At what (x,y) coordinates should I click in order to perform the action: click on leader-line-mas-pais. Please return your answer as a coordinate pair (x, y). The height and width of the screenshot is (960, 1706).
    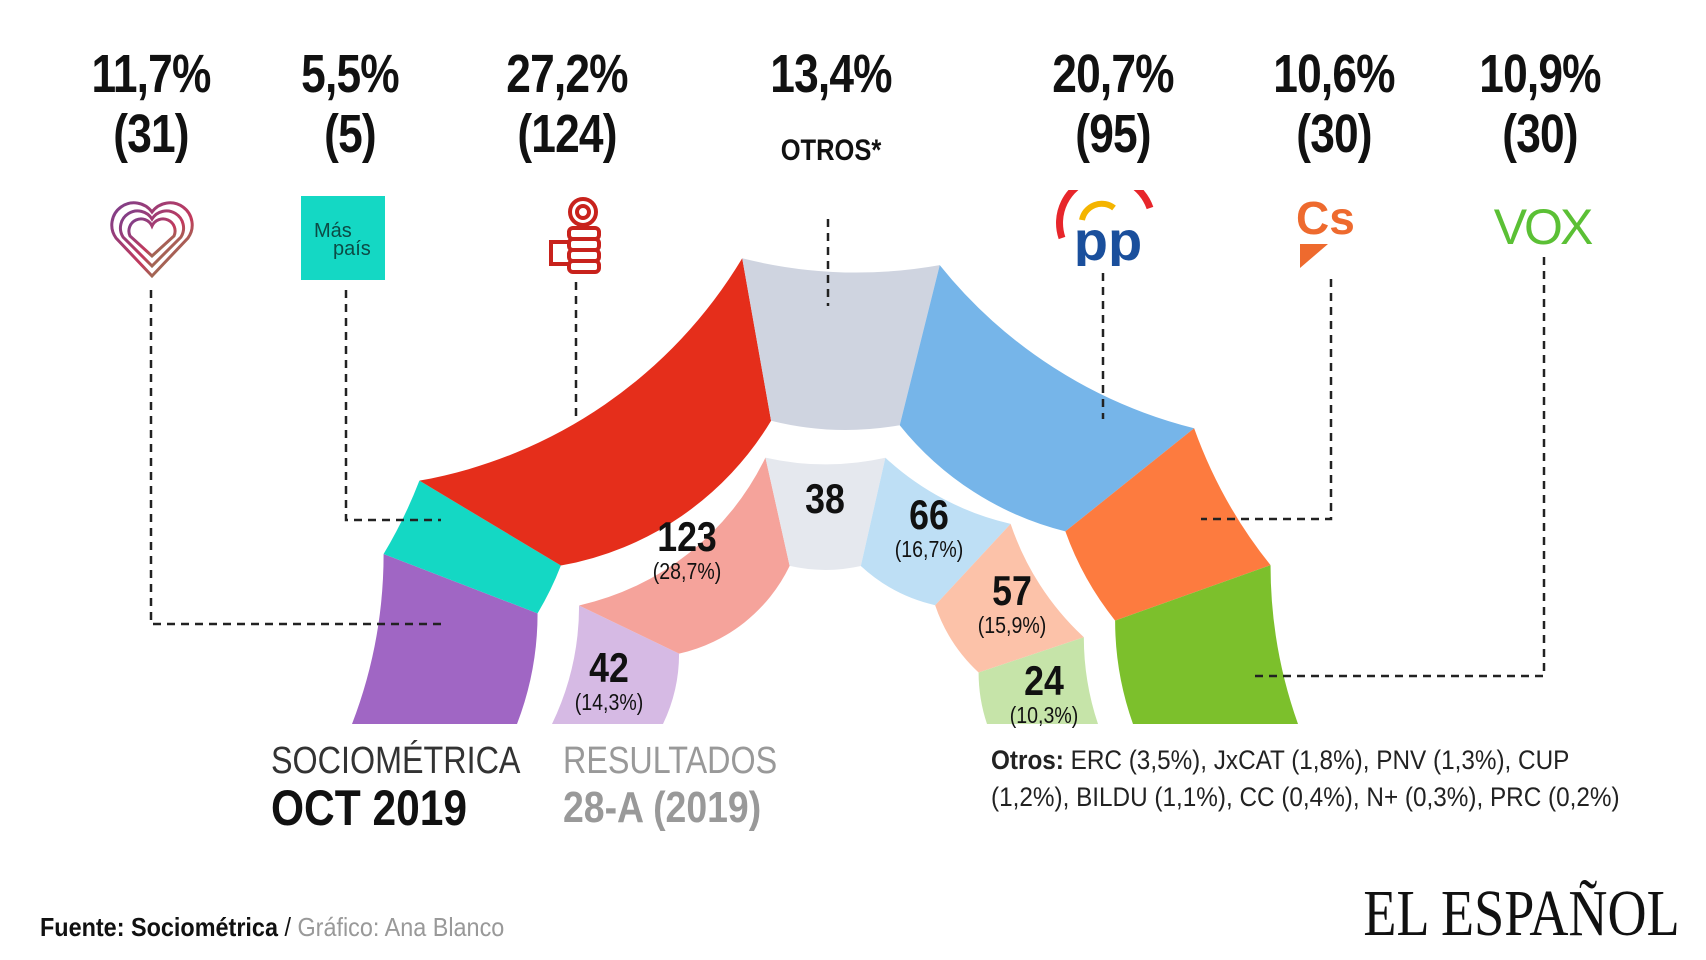
    Looking at the image, I should click on (392, 406).